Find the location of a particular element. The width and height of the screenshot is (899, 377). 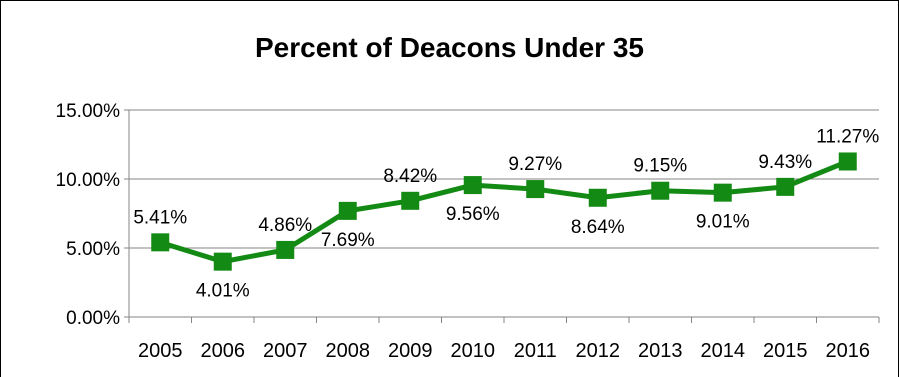

data-label: 5.41% is located at coordinates (160, 217).